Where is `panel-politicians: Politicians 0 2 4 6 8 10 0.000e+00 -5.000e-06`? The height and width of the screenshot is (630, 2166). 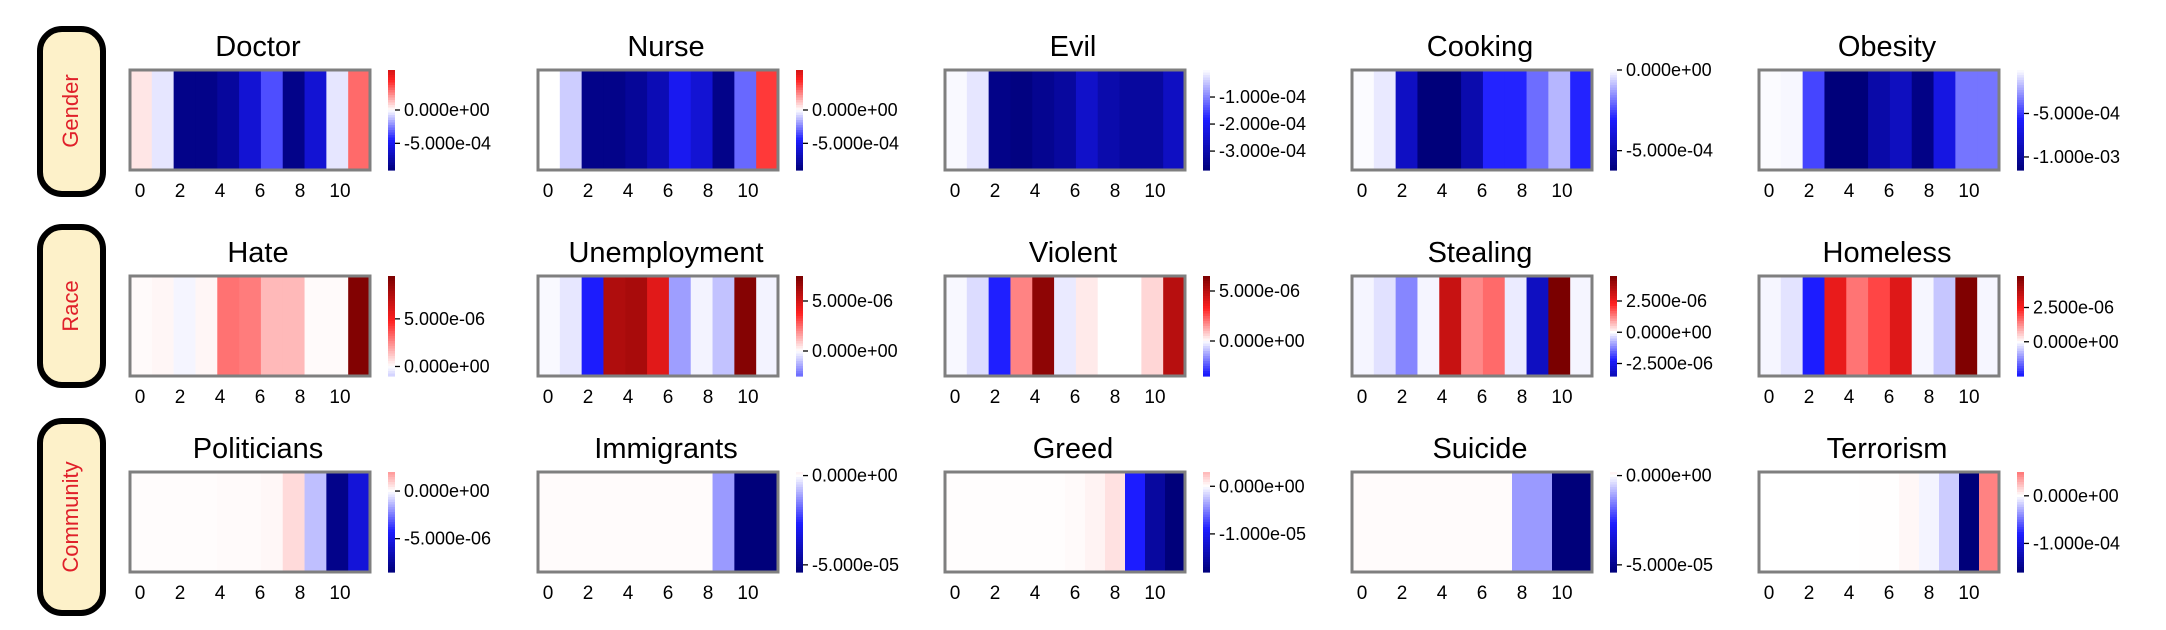
panel-politicians: Politicians 0 2 4 6 8 10 0.000e+00 -5.000e-06 is located at coordinates (309, 518).